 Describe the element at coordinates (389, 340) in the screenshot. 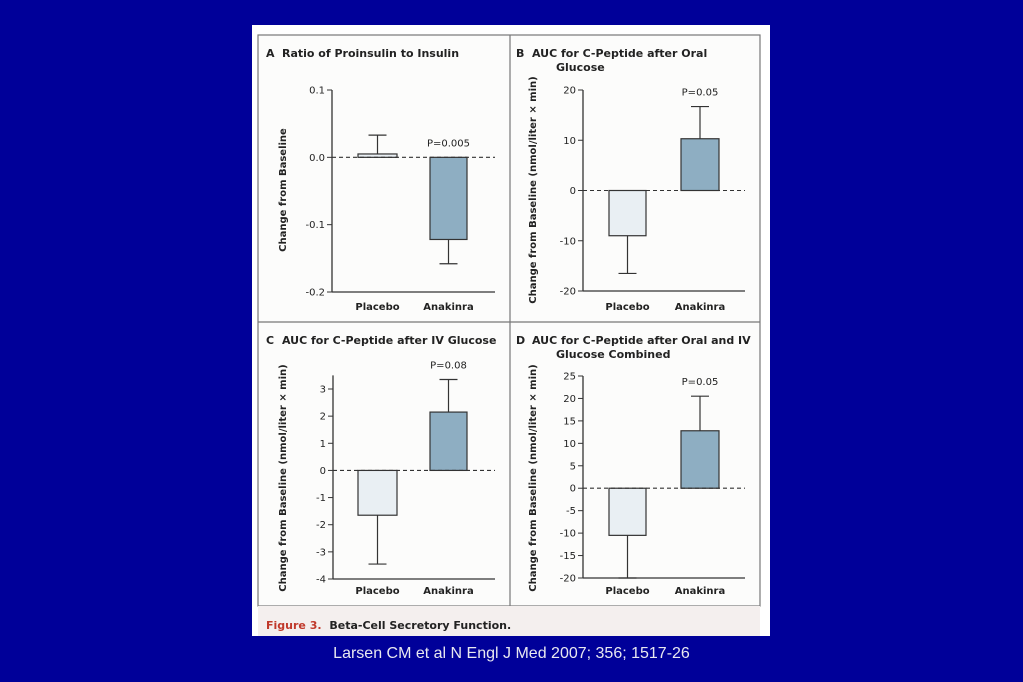

I see `panel-title: AUC for C-Peptide after IV Glucose` at that location.